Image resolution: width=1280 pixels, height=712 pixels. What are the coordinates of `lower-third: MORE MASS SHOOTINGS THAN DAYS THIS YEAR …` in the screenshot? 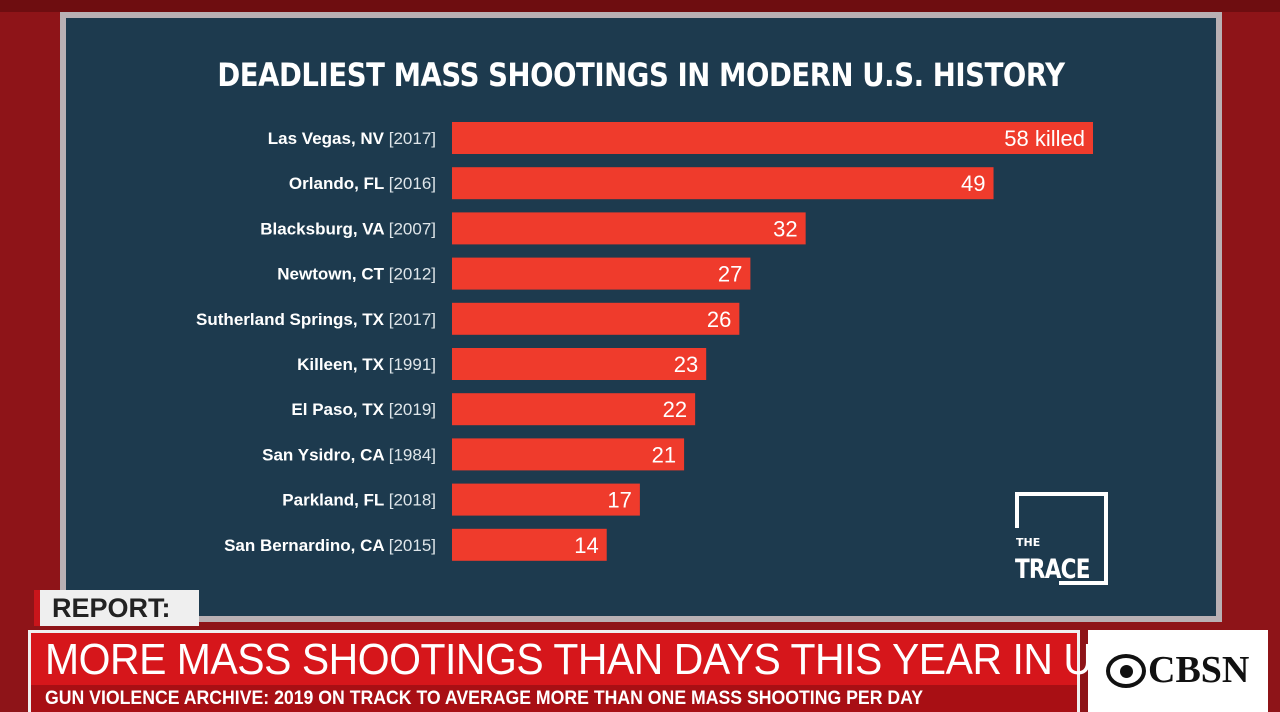 It's located at (585, 671).